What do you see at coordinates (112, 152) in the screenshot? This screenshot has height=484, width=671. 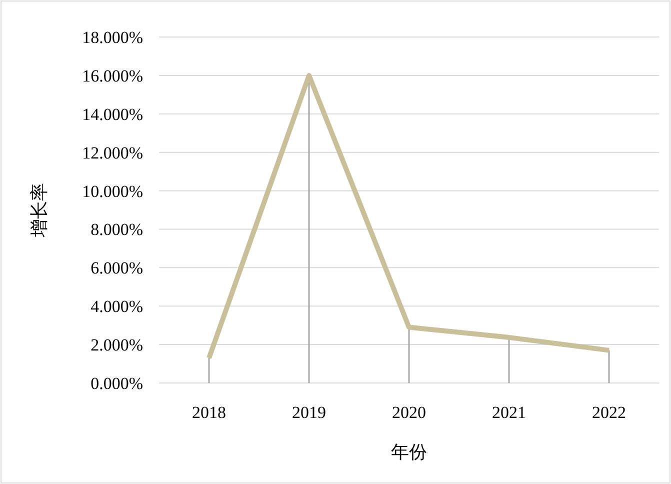 I see `y-tick-label: 12.000%` at bounding box center [112, 152].